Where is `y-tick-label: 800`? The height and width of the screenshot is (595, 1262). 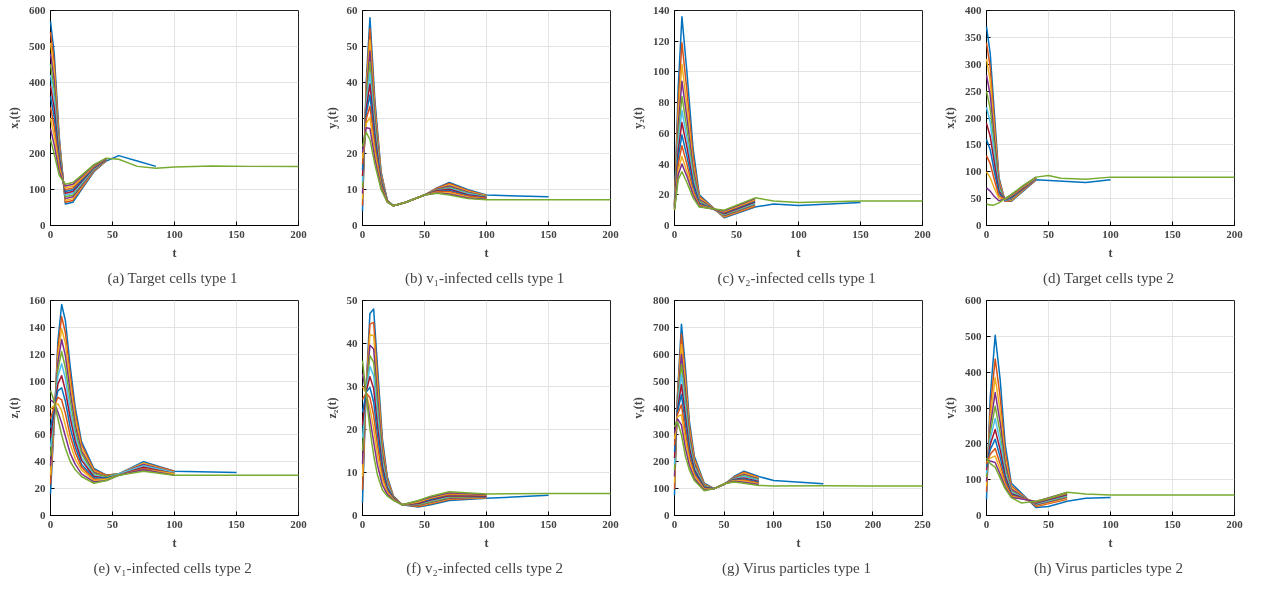 y-tick-label: 800 is located at coordinates (661, 300).